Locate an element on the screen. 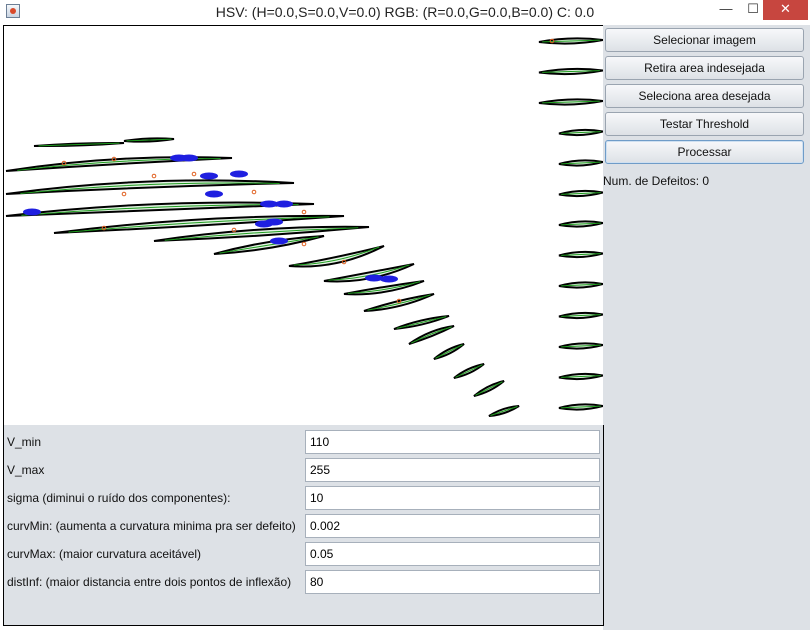 Image resolution: width=810 pixels, height=630 pixels. maximize-icon: ☐ is located at coordinates (753, 8).